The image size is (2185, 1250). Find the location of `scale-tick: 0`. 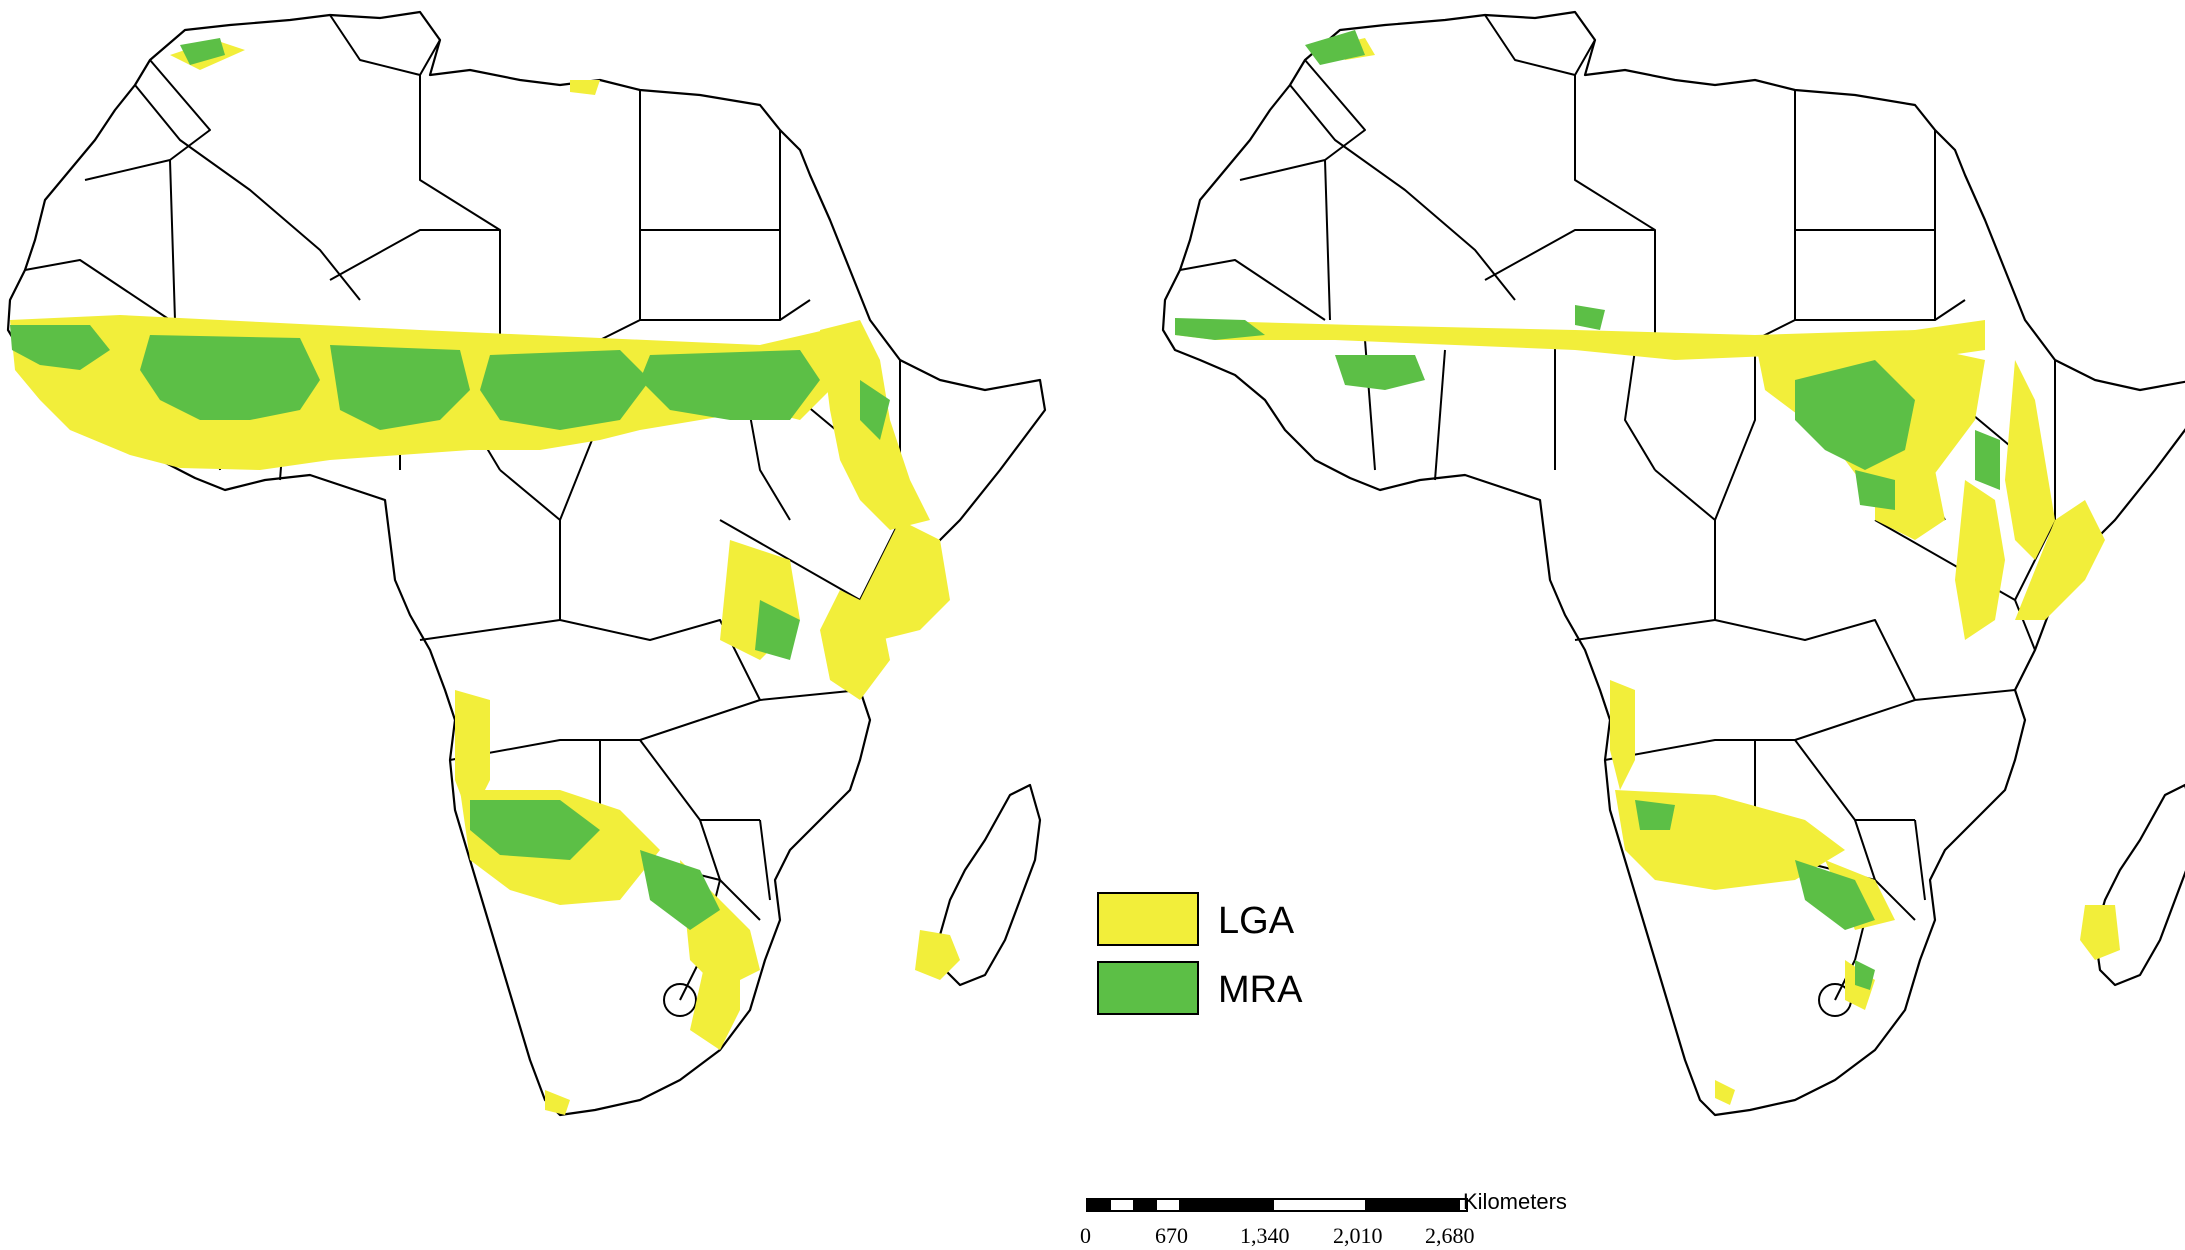

scale-tick: 0 is located at coordinates (1085, 1235).